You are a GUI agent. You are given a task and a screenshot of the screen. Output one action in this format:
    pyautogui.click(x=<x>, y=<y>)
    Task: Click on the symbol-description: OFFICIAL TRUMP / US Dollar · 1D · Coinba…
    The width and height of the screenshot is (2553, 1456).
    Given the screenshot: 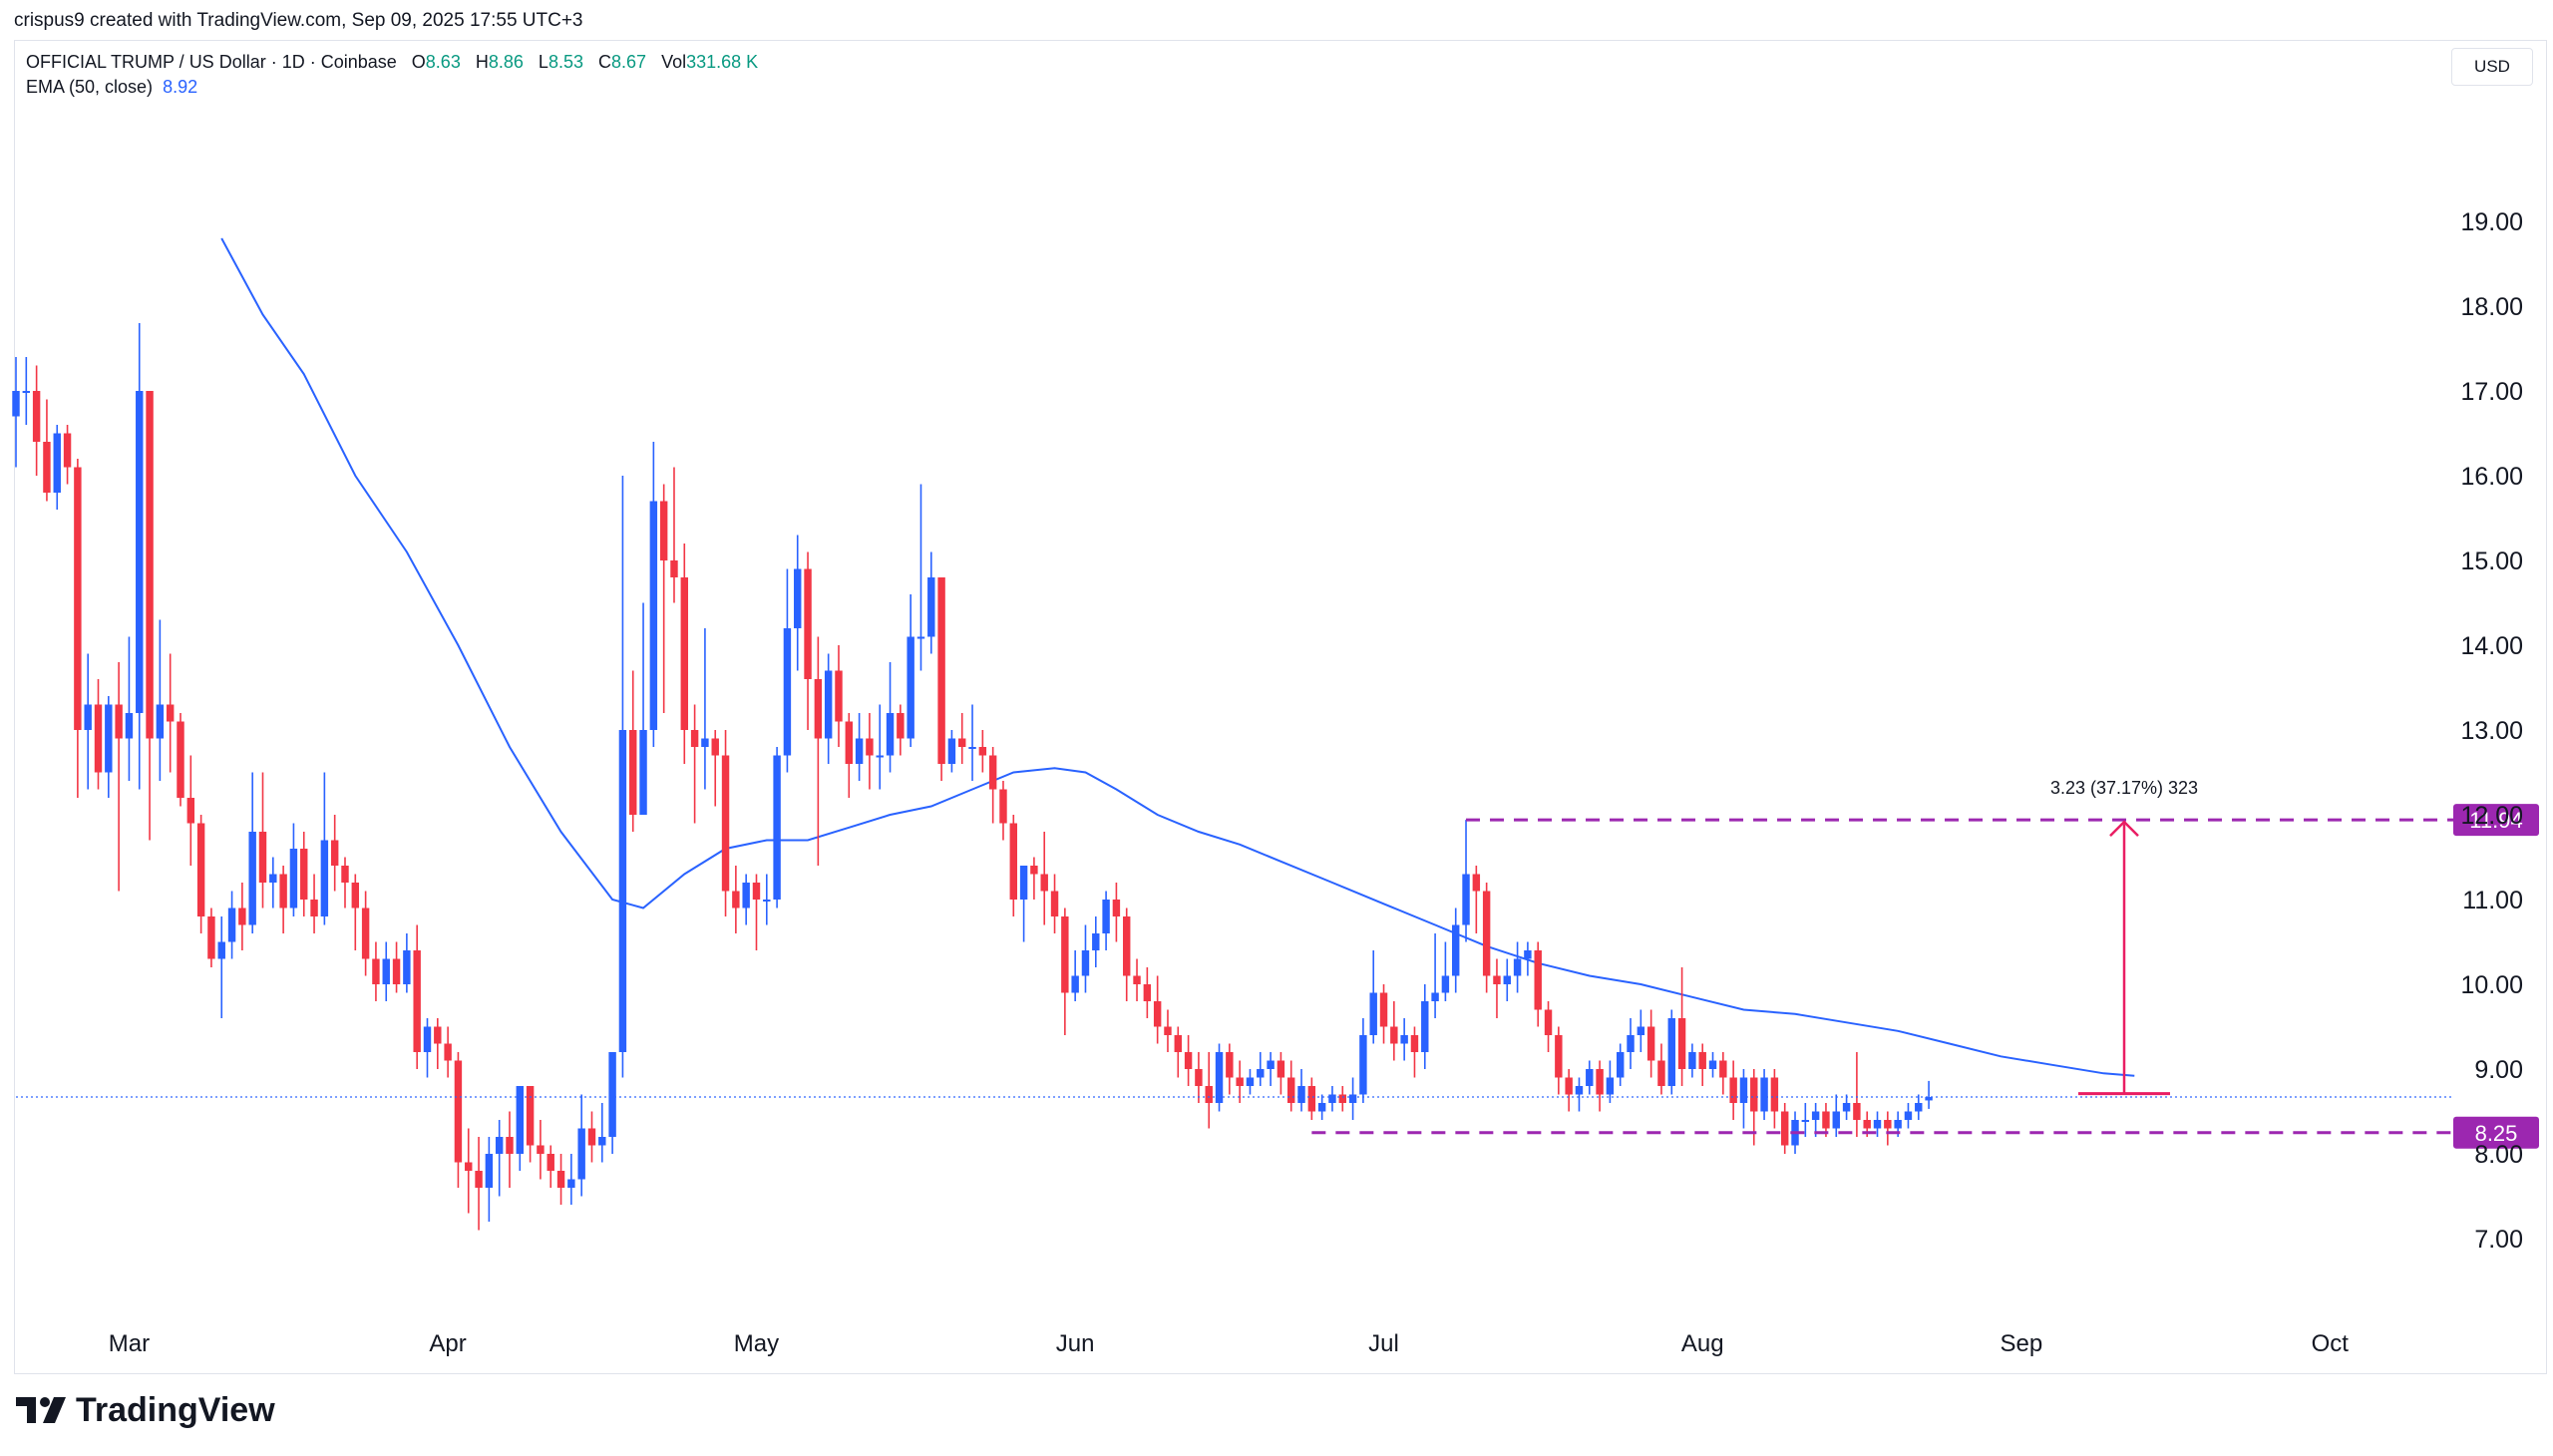 What is the action you would take?
    pyautogui.click(x=212, y=62)
    